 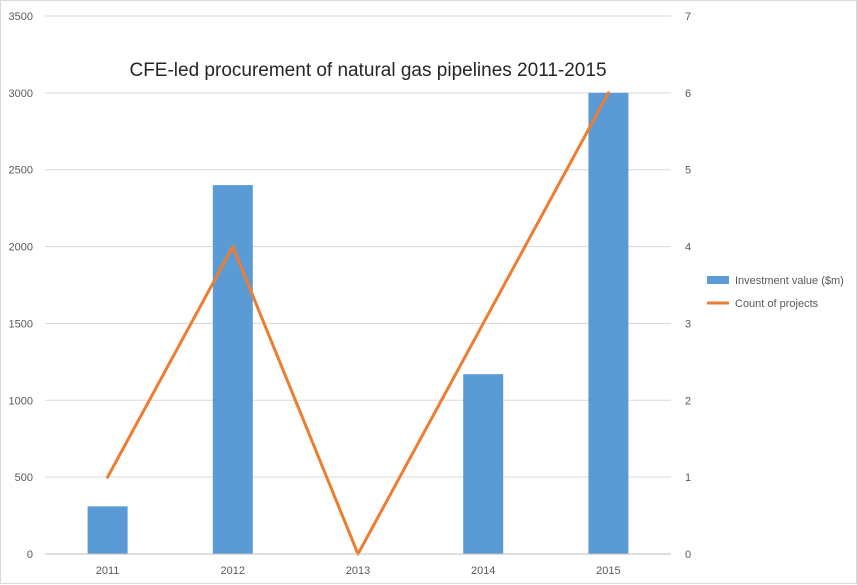 What do you see at coordinates (21, 94) in the screenshot?
I see `y-left-tick-label: 3000` at bounding box center [21, 94].